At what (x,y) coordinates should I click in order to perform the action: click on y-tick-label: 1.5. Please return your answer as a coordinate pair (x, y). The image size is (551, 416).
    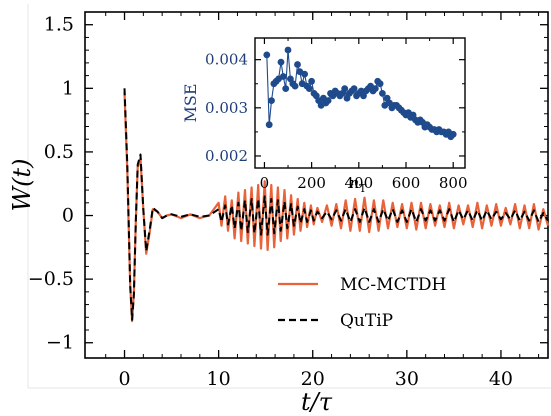
    Looking at the image, I should click on (59, 25).